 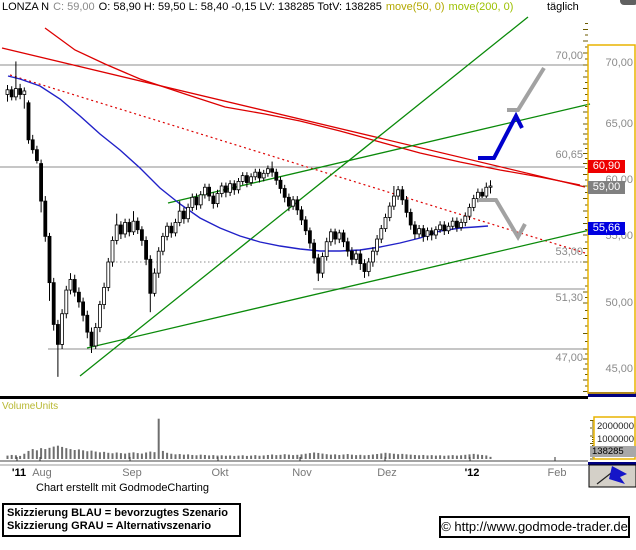 I want to click on window-corner-handle, so click(x=628, y=2).